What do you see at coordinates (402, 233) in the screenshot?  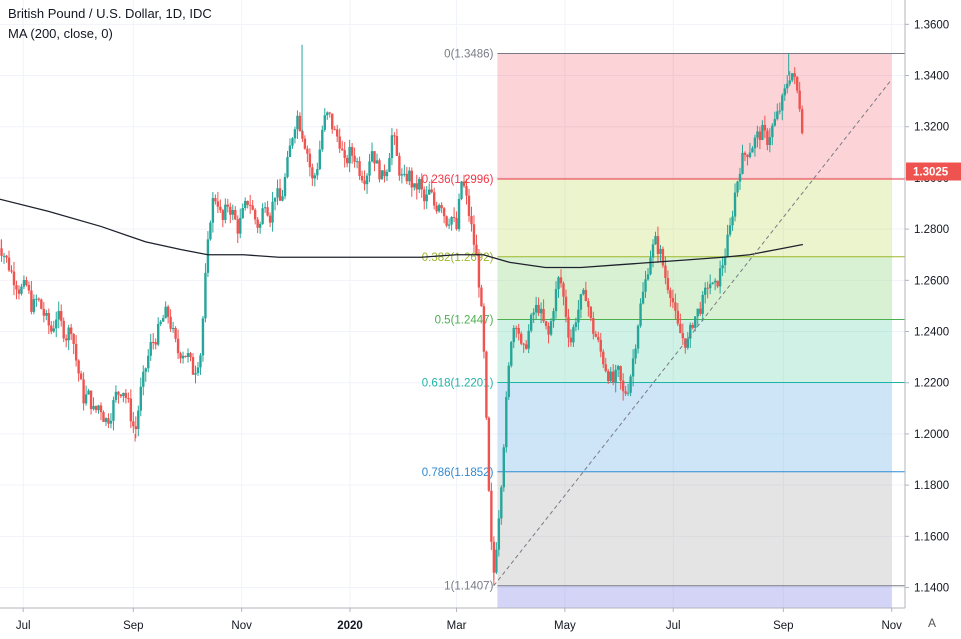 I see `moving-average` at bounding box center [402, 233].